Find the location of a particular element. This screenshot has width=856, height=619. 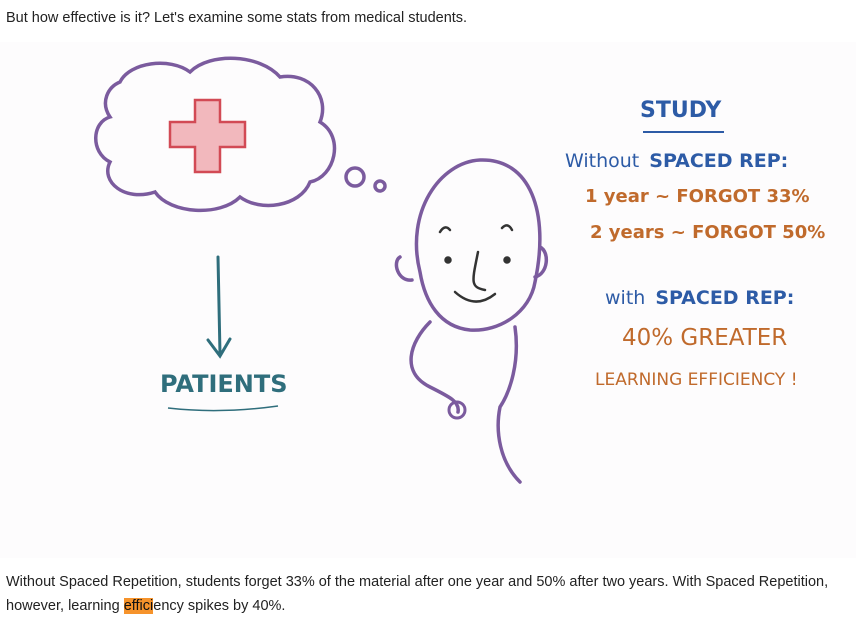

medical-cross-icon is located at coordinates (207, 136).